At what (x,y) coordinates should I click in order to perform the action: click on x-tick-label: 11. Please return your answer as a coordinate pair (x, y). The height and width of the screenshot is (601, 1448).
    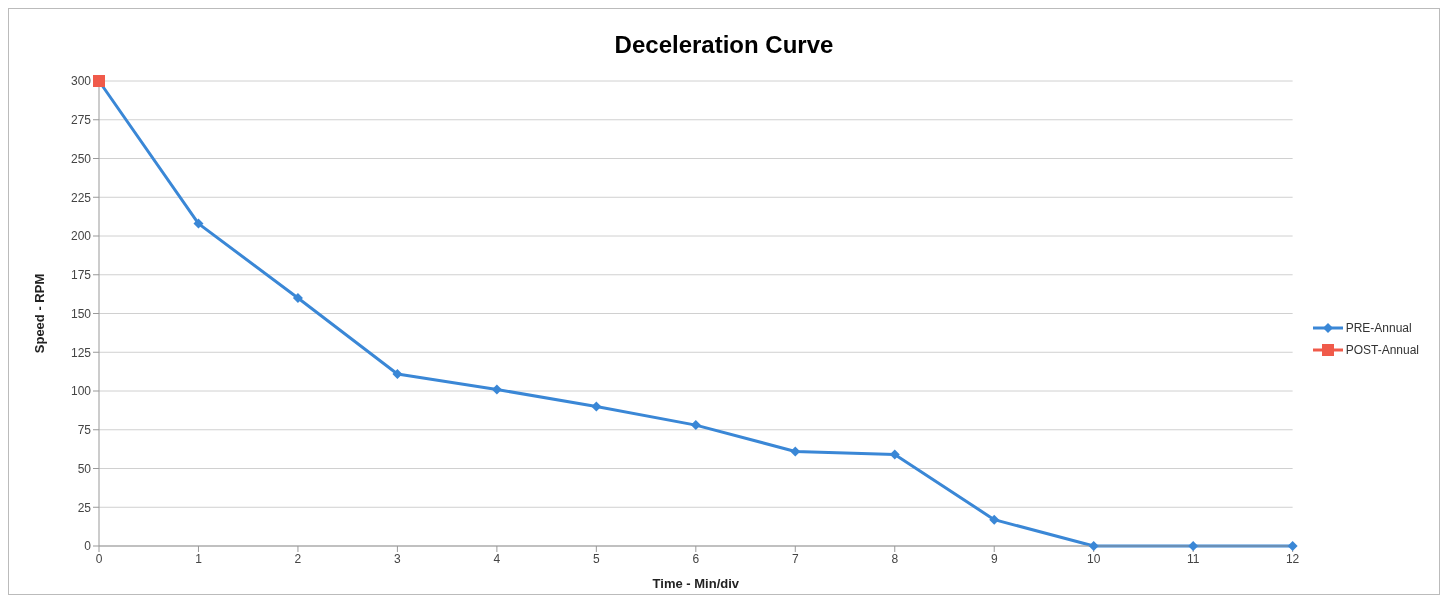
    Looking at the image, I should click on (1193, 558).